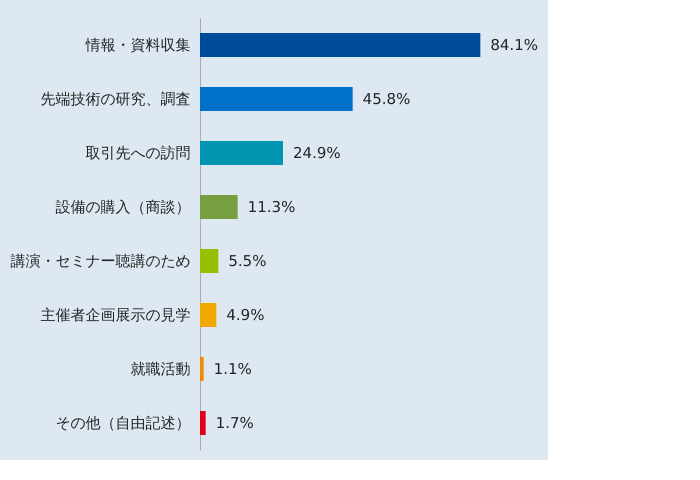 This screenshot has height=480, width=700. I want to click on y-tick-label: 主催者企画展示の見学, so click(115, 315).